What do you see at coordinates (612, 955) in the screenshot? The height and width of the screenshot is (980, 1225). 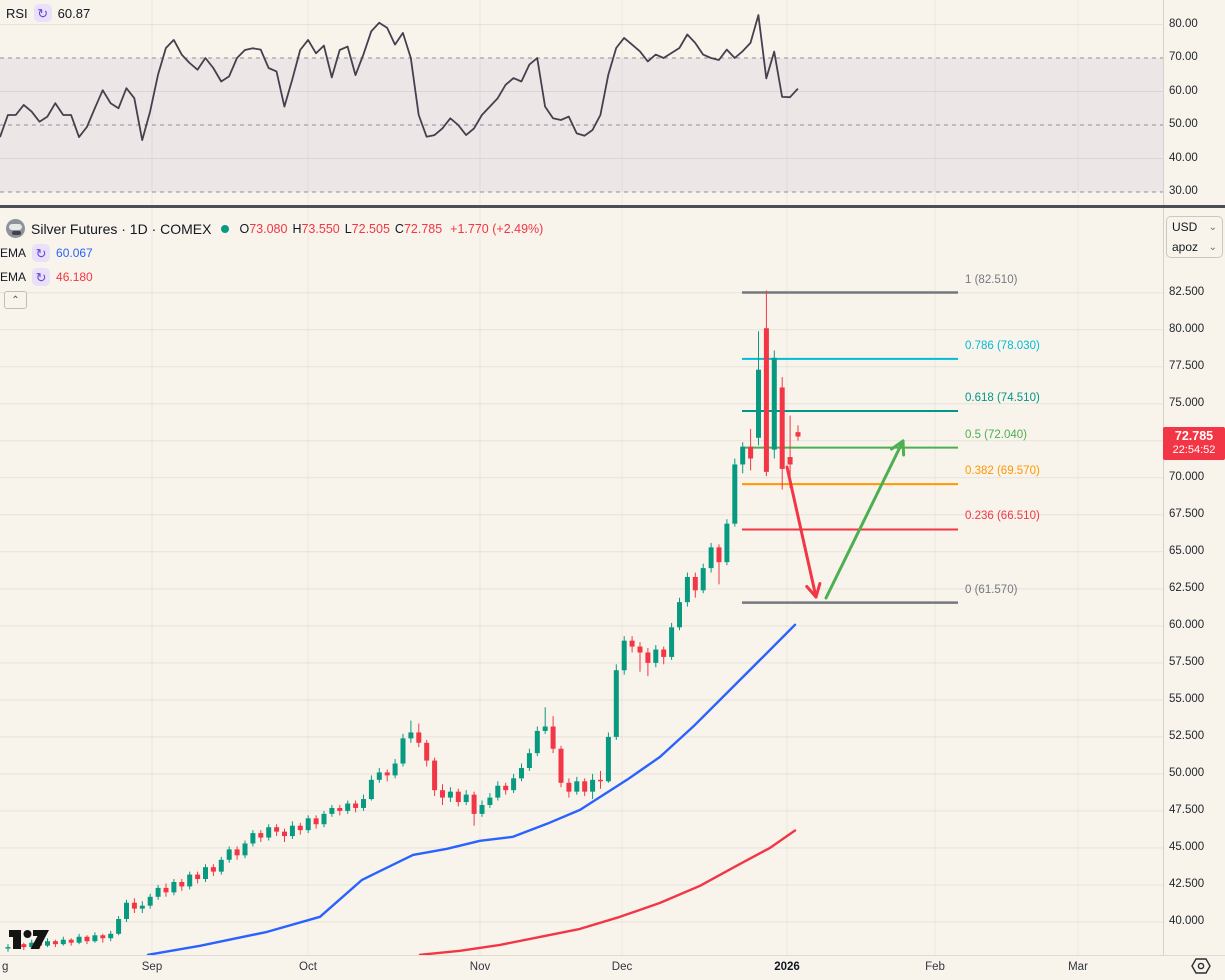 I see `time-axis-border` at bounding box center [612, 955].